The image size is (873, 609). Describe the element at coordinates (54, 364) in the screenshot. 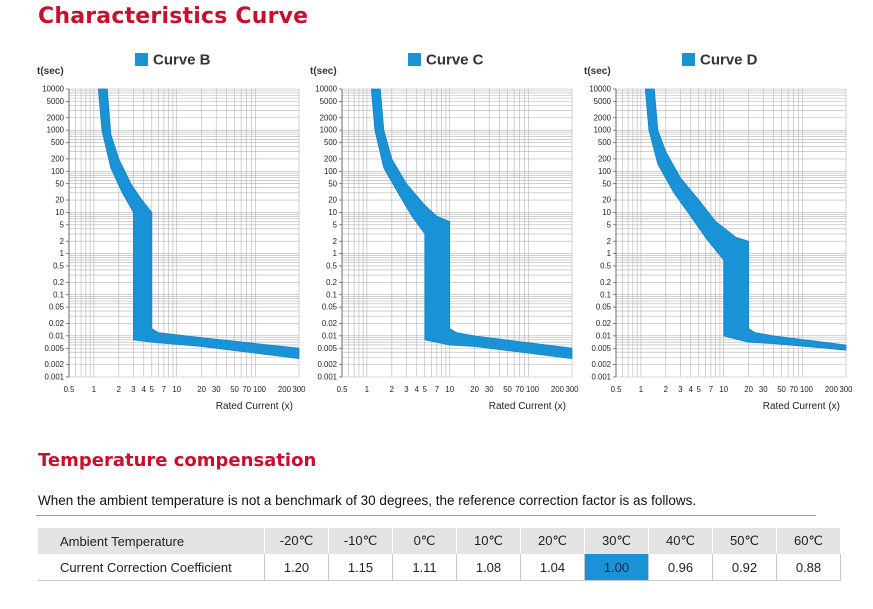

I see `y-tick-label: 0.002` at that location.